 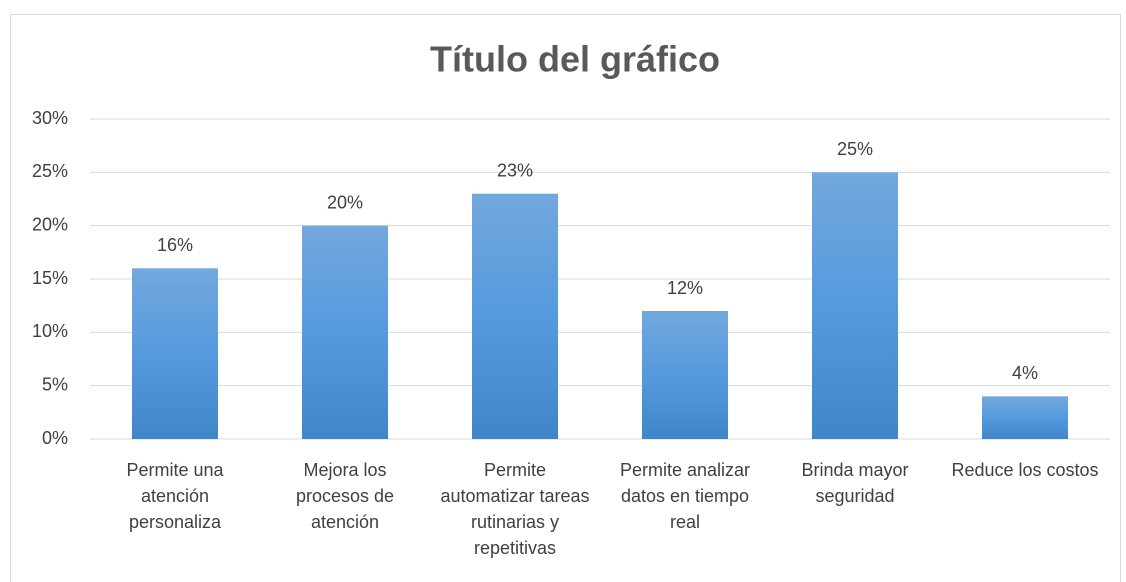 What do you see at coordinates (1025, 470) in the screenshot?
I see `x-tick-label: Reduce los costos` at bounding box center [1025, 470].